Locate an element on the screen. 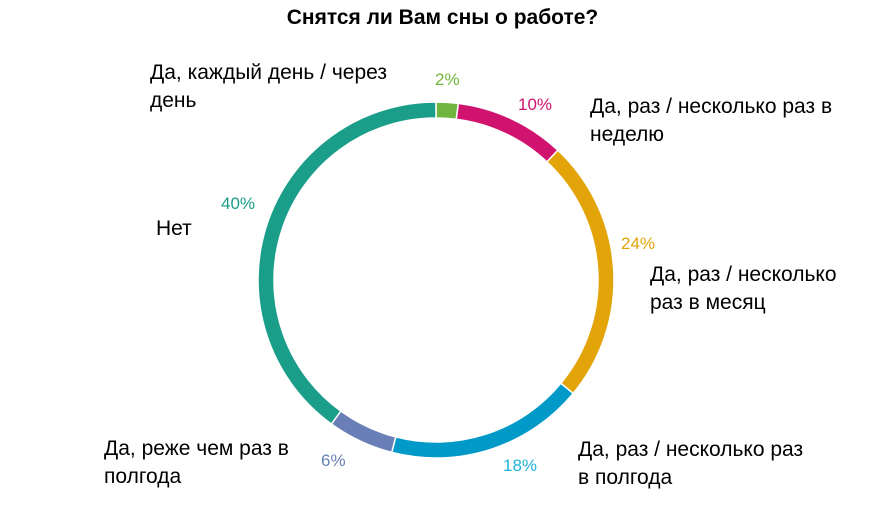  value-label-daily: 2% is located at coordinates (447, 79).